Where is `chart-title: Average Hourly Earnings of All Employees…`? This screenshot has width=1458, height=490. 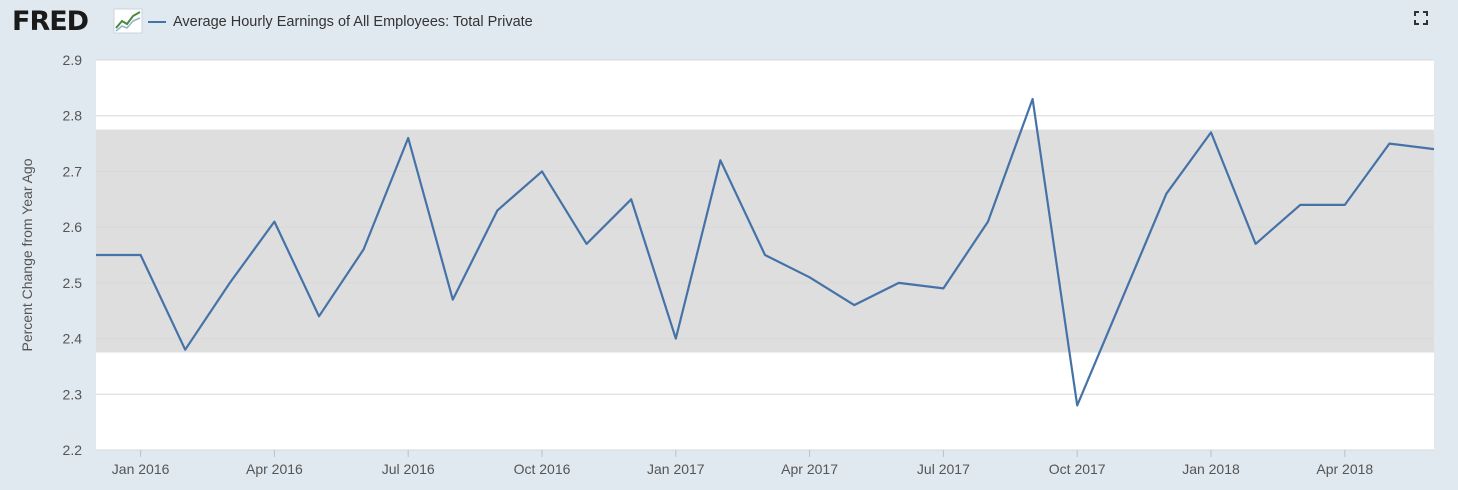 chart-title: Average Hourly Earnings of All Employees… is located at coordinates (353, 22).